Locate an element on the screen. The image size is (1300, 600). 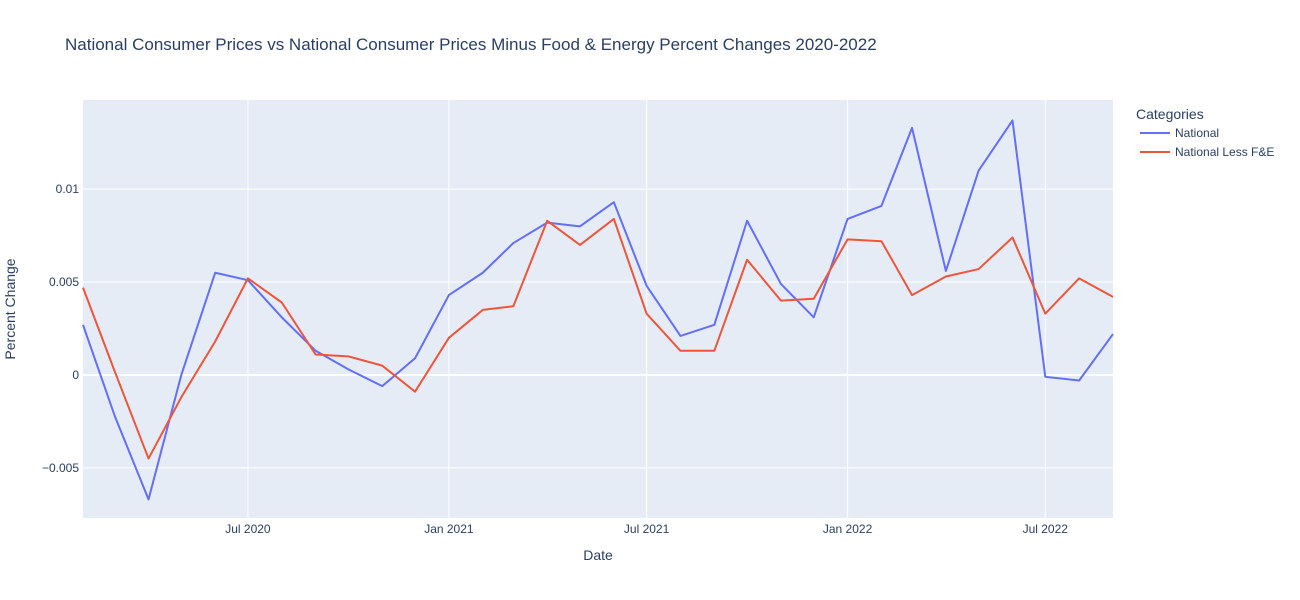
x-axis-title: Date is located at coordinates (598, 555).